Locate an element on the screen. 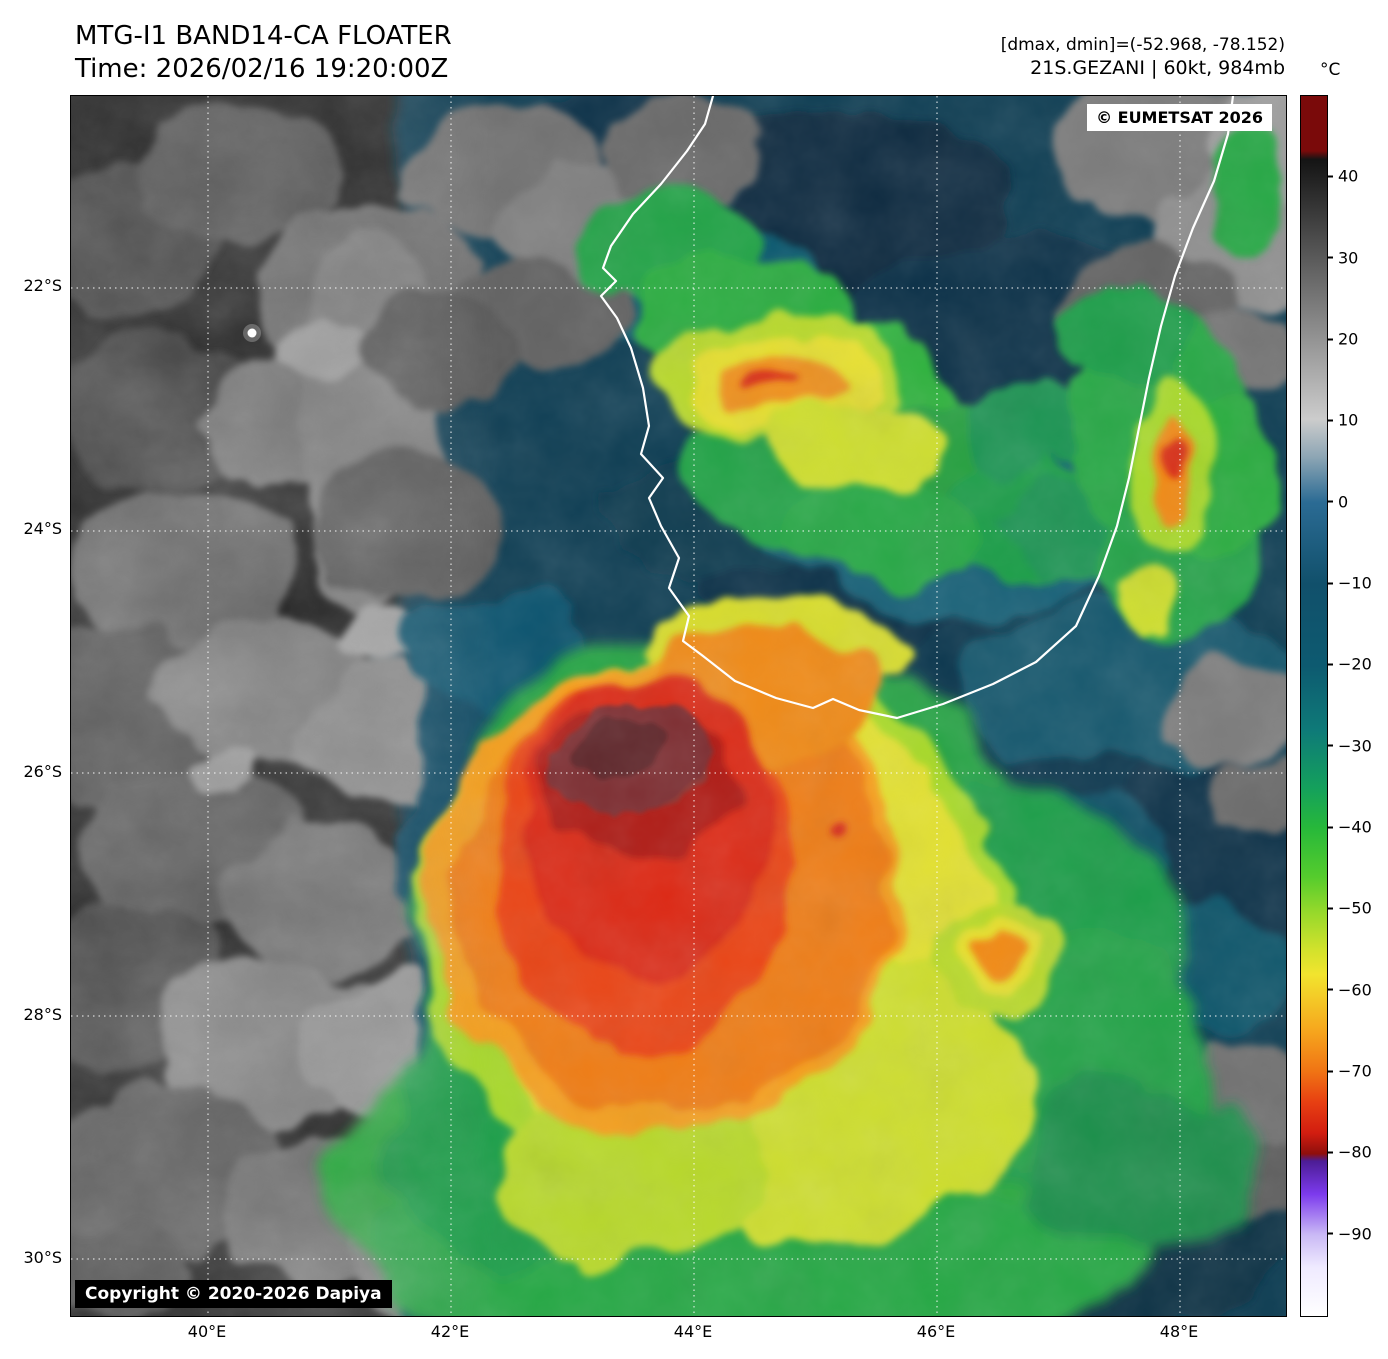  colorbar-tick: −50 is located at coordinates (1350, 908).